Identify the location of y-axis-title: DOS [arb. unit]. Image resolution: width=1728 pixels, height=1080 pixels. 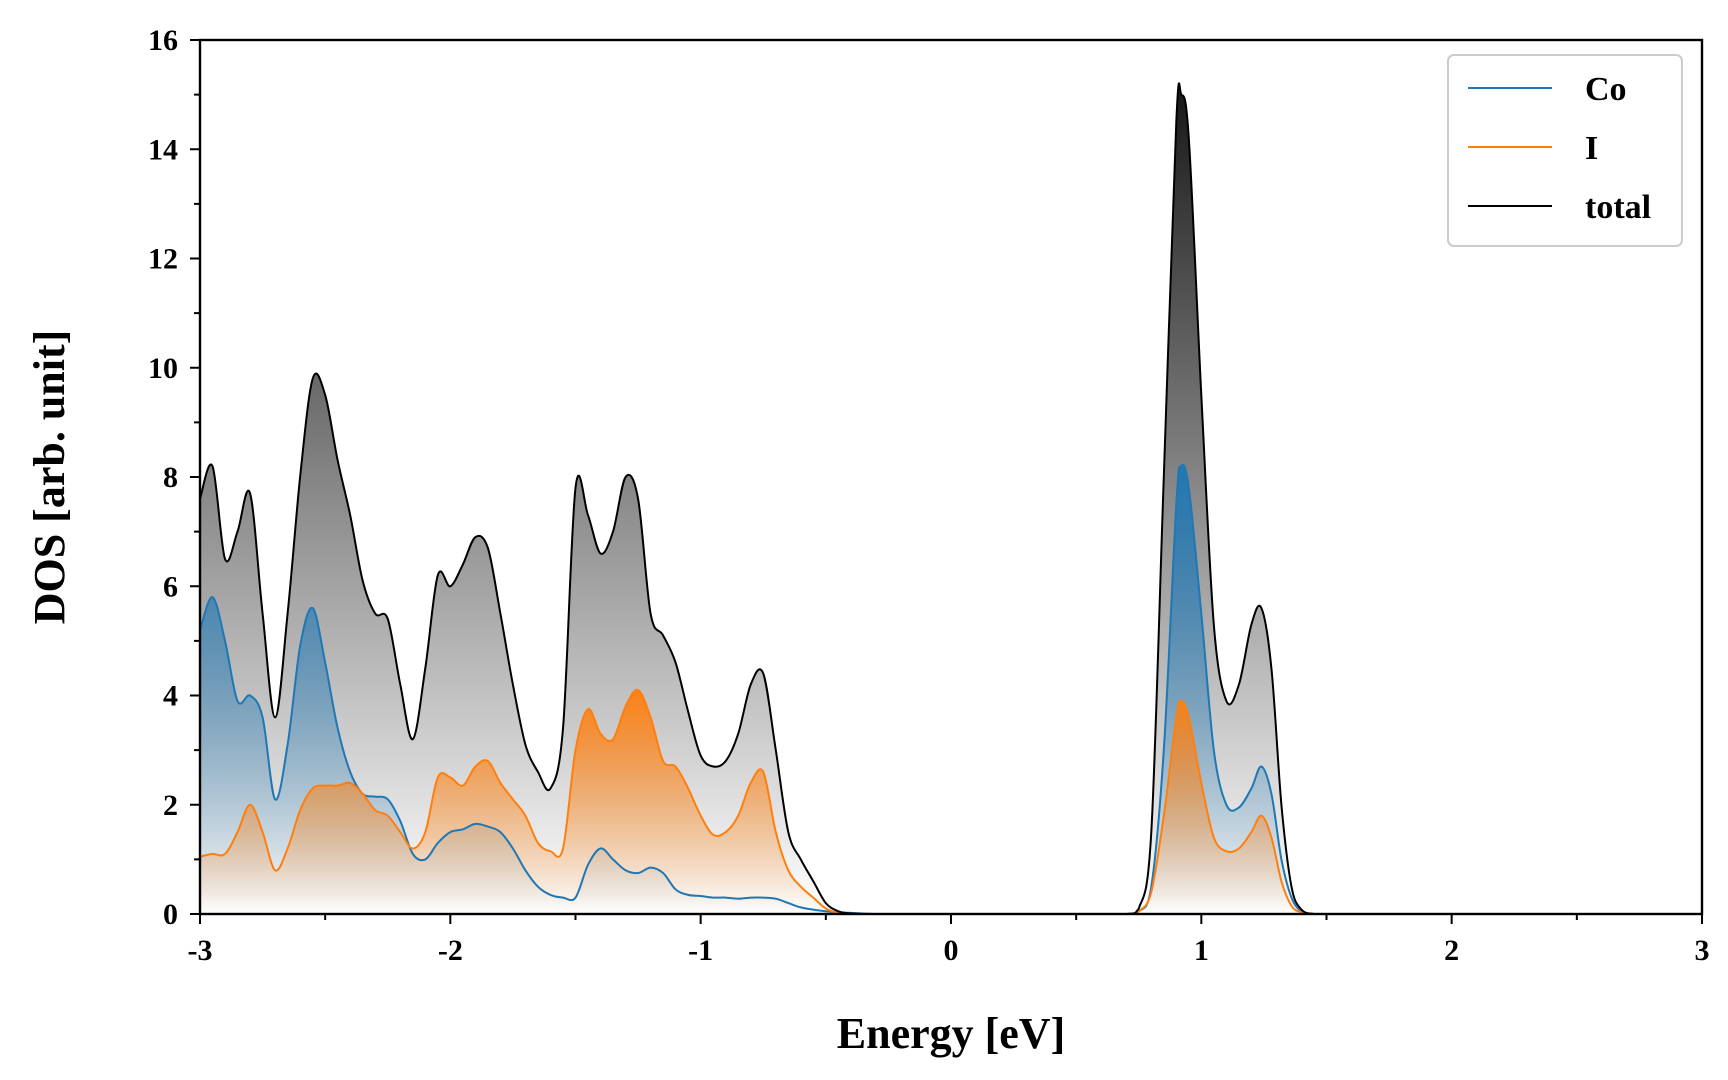
(49, 477).